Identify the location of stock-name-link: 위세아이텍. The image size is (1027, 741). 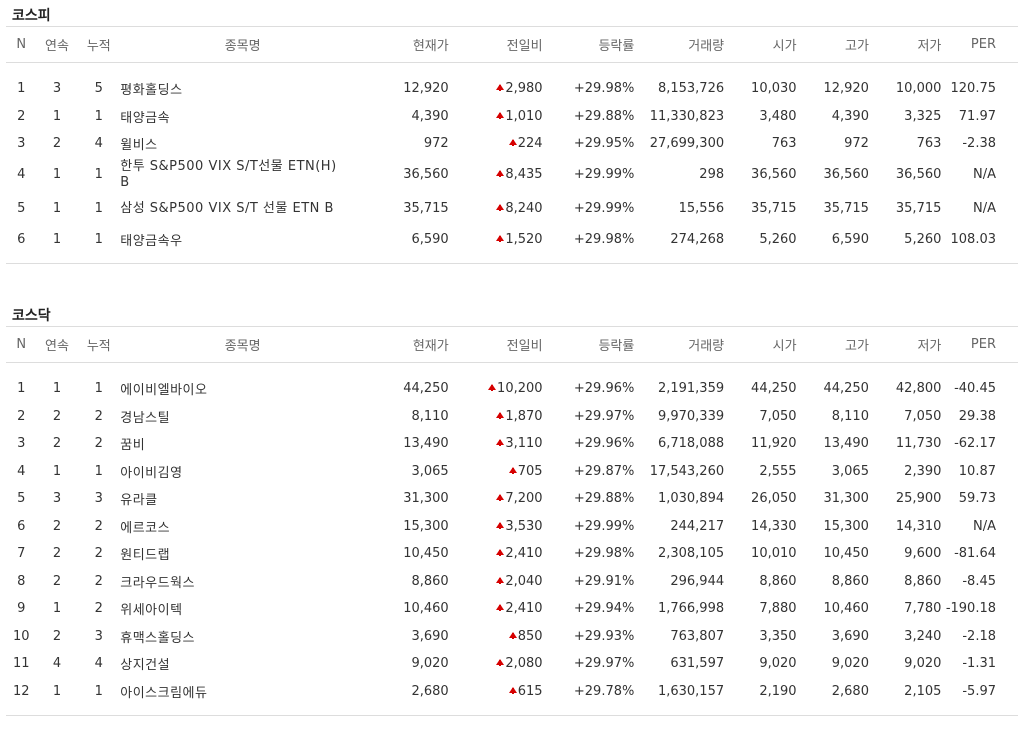
(151, 611).